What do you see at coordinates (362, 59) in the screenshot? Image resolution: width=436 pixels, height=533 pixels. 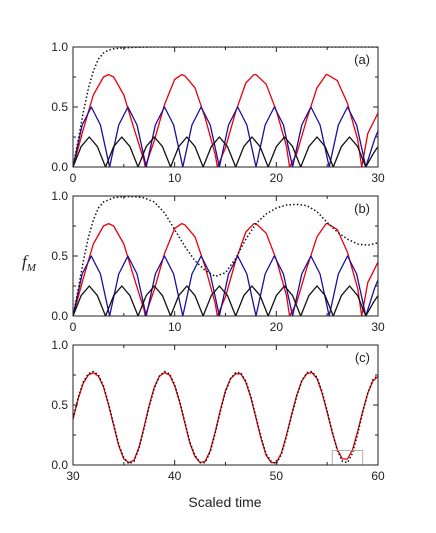 I see `panel-label: (a)` at bounding box center [362, 59].